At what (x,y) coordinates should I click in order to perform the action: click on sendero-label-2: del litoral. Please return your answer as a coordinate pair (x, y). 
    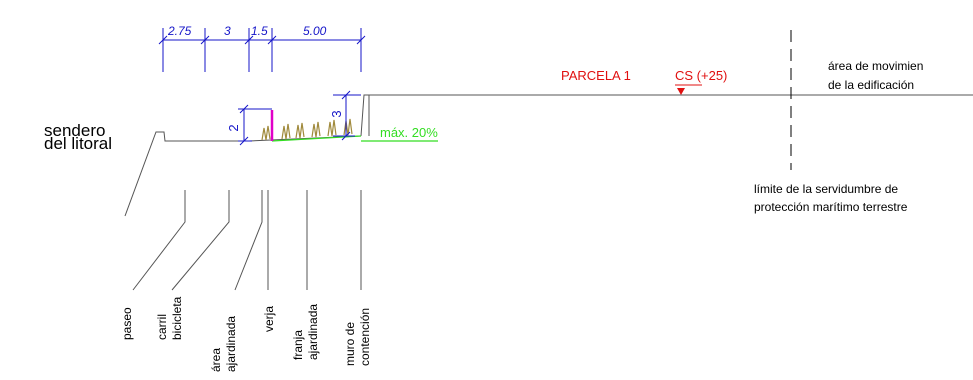
    Looking at the image, I should click on (78, 143).